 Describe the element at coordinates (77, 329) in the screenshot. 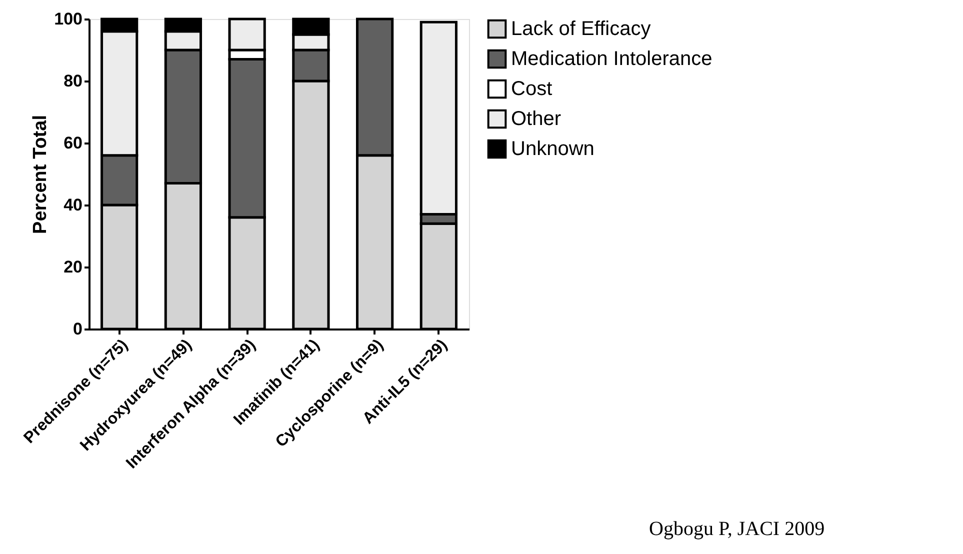

I see `y-tick-label: 0` at that location.